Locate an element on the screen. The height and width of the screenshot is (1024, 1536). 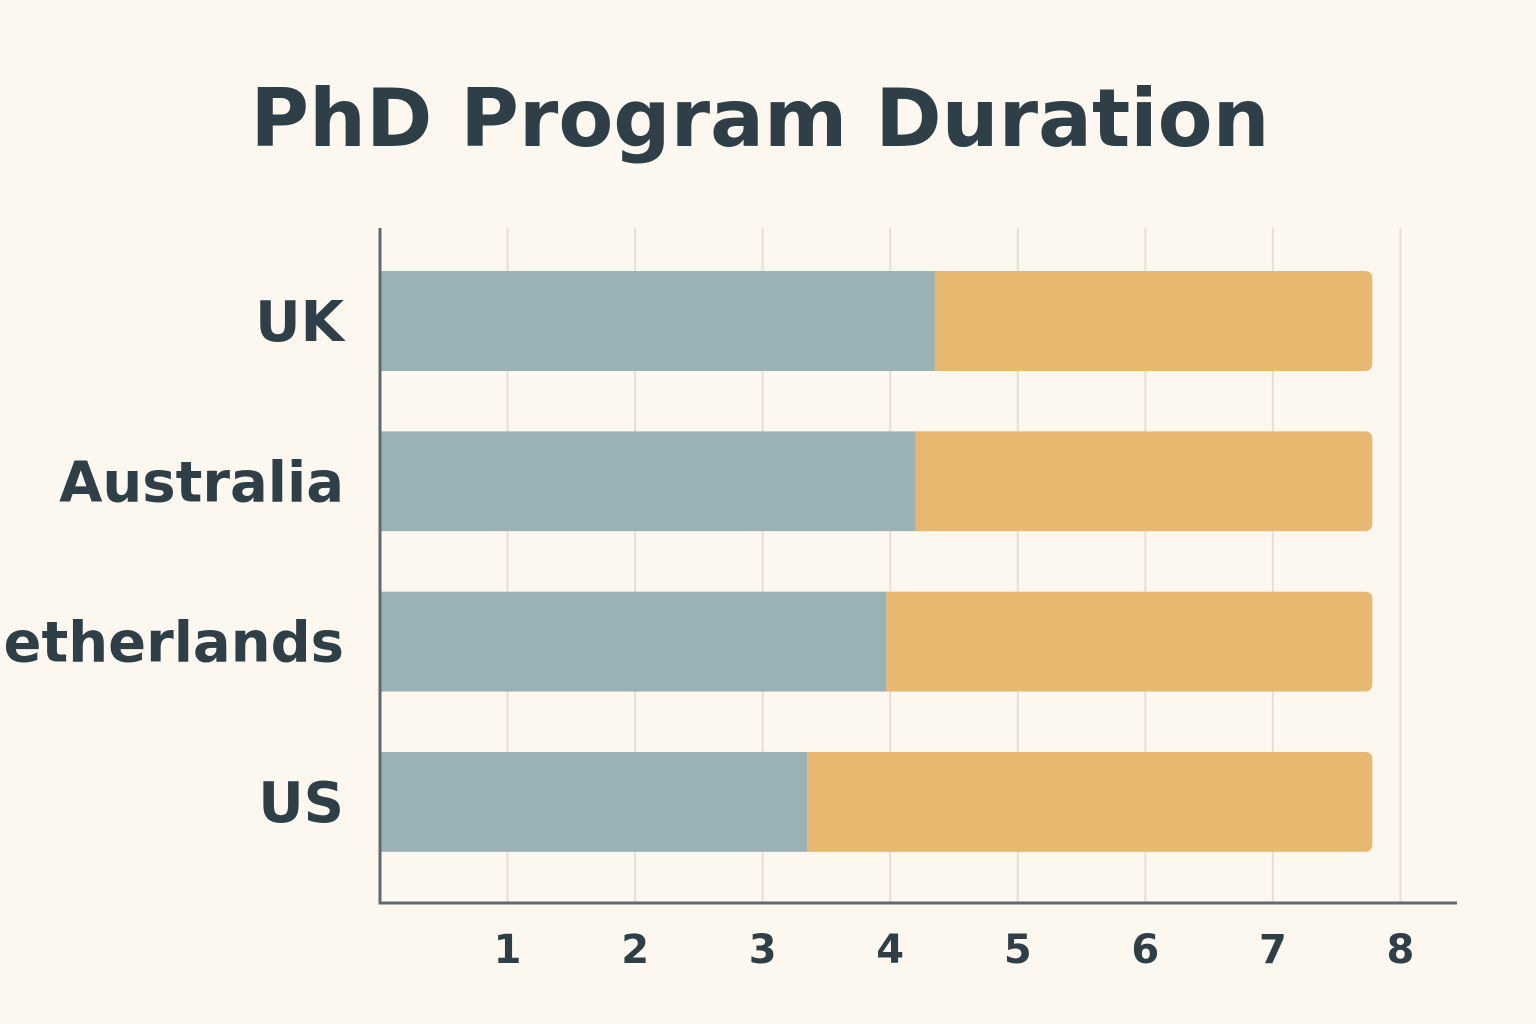
x-tick-labels: 1 2 3 4 5 6 7 8 is located at coordinates (954, 950).